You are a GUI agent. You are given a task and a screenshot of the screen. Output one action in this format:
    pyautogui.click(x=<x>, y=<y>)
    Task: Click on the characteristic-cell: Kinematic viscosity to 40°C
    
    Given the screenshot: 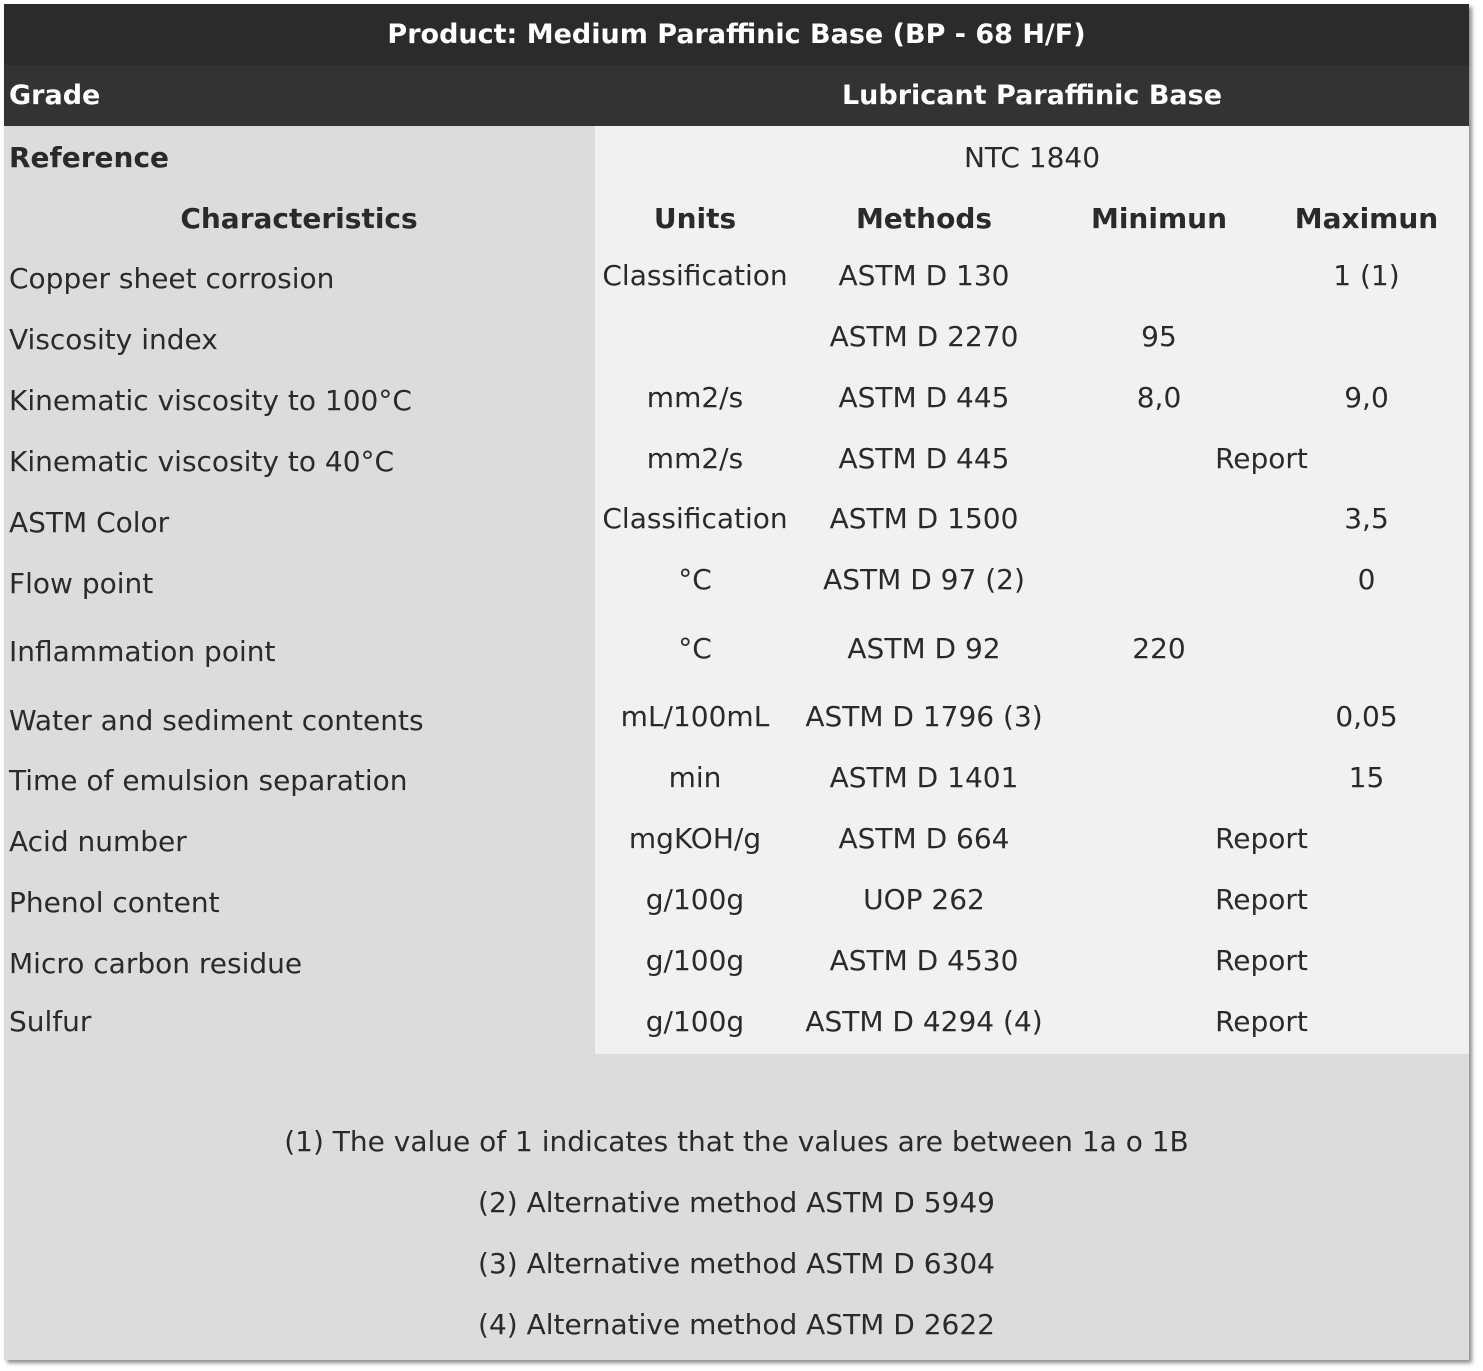 What is the action you would take?
    pyautogui.click(x=202, y=461)
    